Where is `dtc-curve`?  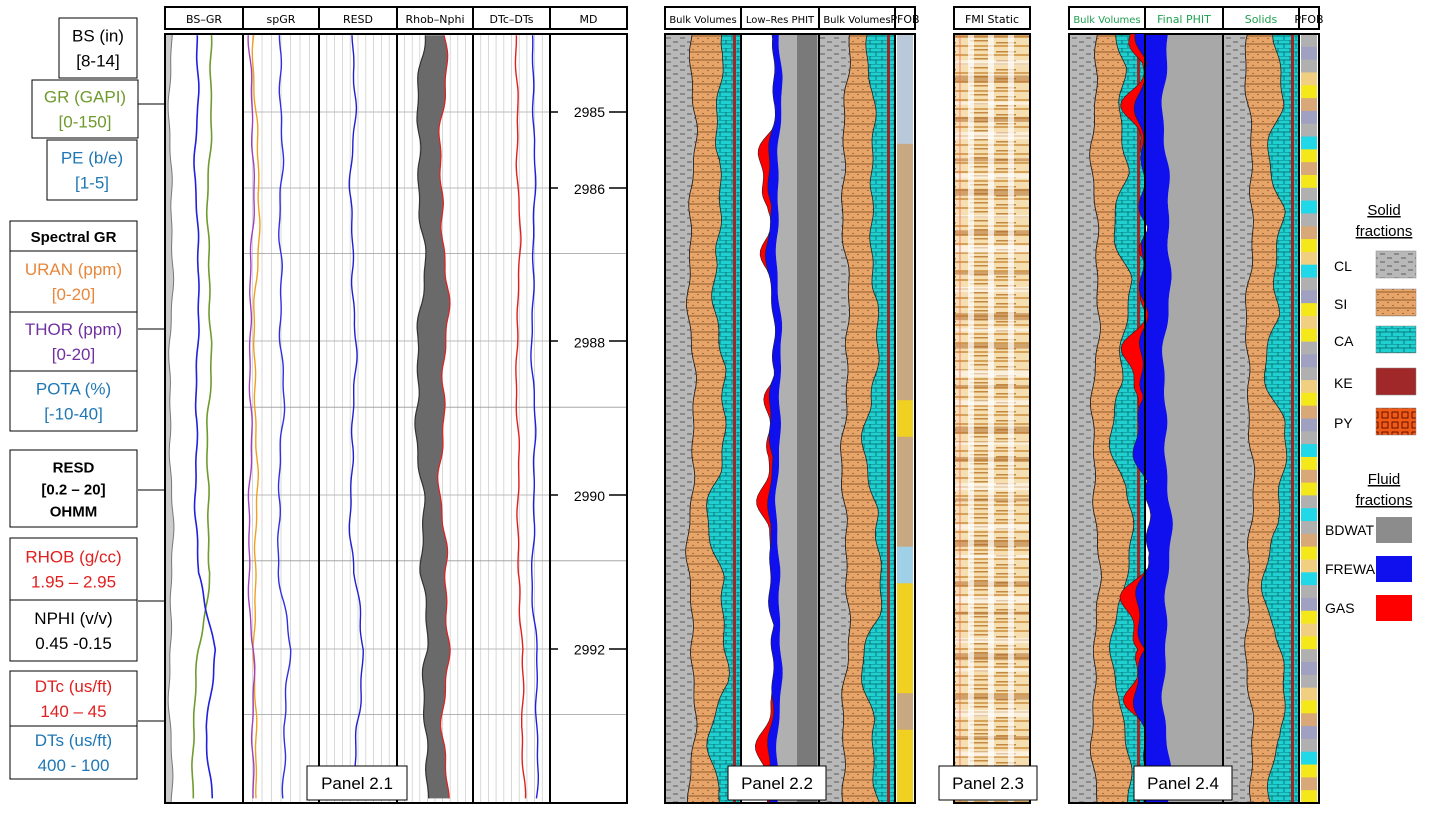 dtc-curve is located at coordinates (520, 417).